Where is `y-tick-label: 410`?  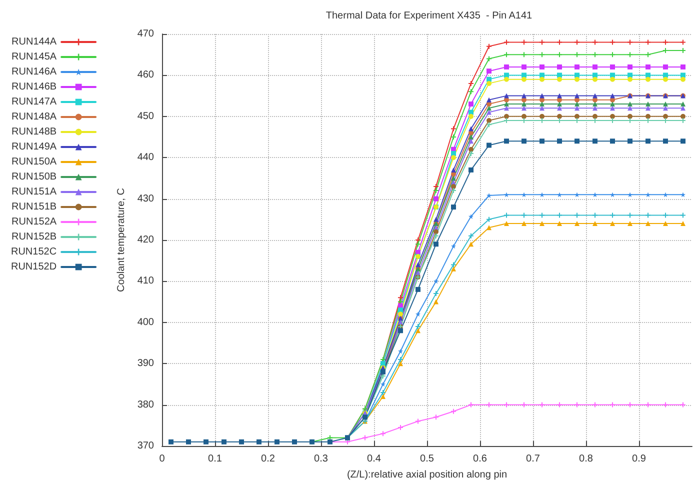
y-tick-label: 410 is located at coordinates (145, 281).